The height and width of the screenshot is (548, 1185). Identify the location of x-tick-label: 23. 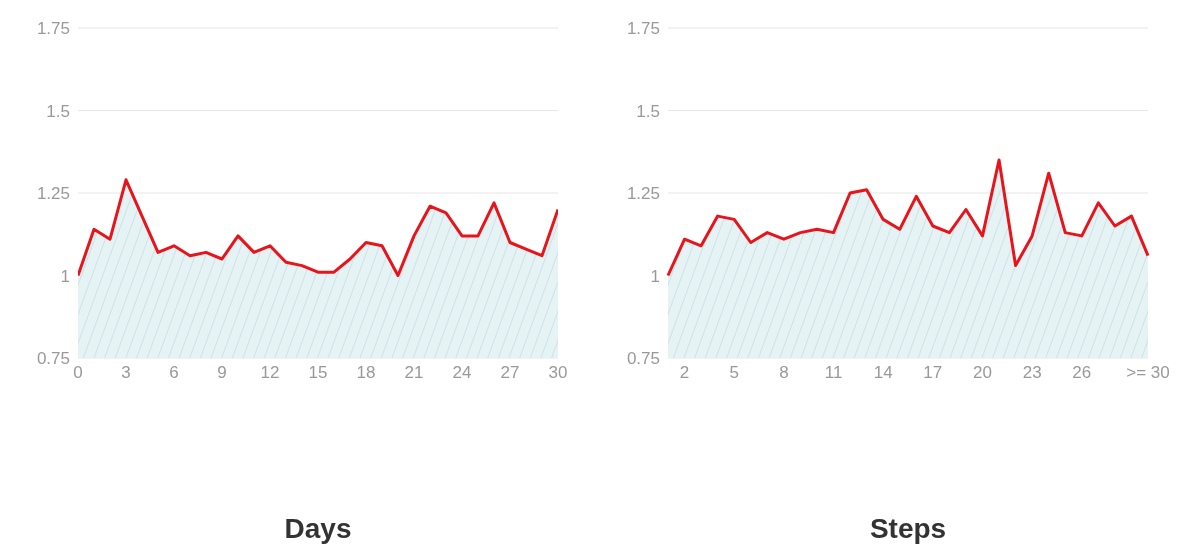
(1032, 373).